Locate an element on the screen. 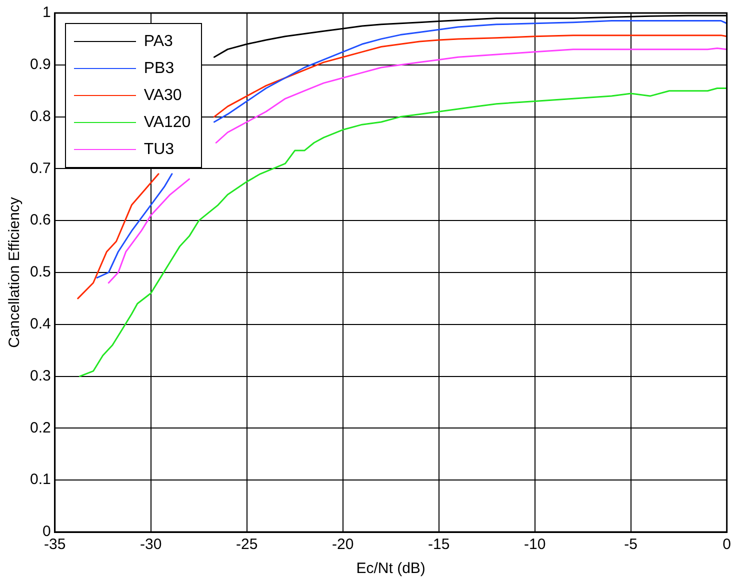  legend-label: TU3 is located at coordinates (159, 149).